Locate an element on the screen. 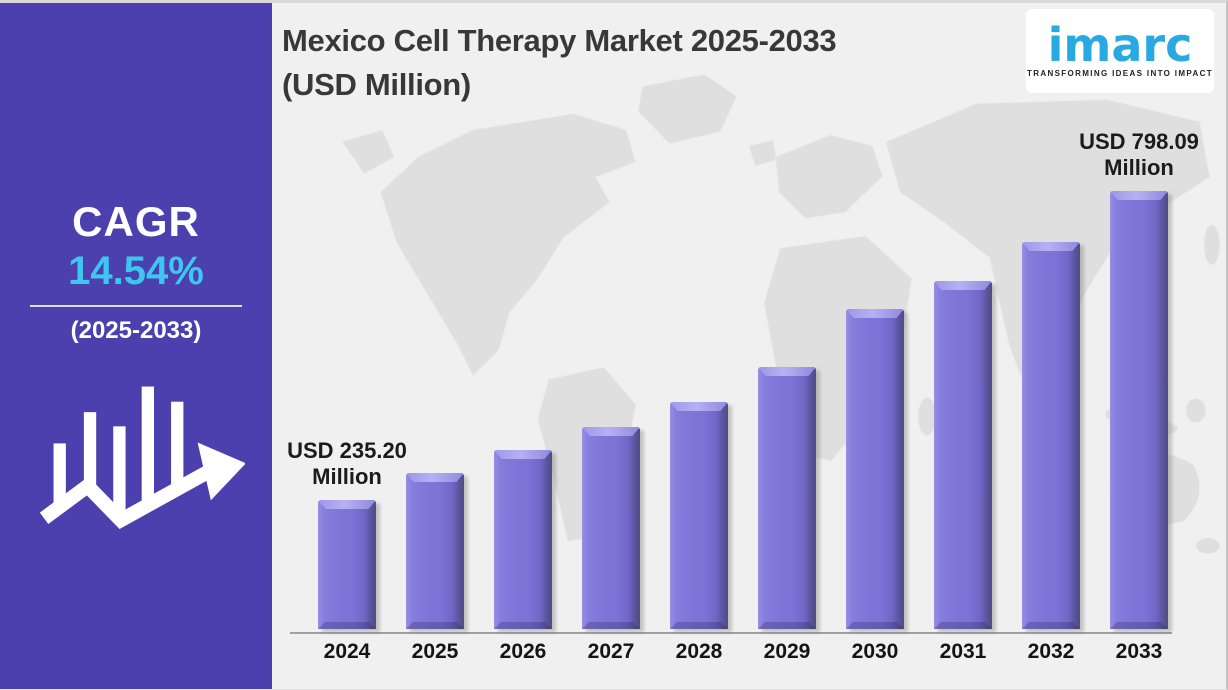 The height and width of the screenshot is (690, 1228). year-label-2026: 2026 is located at coordinates (523, 651).